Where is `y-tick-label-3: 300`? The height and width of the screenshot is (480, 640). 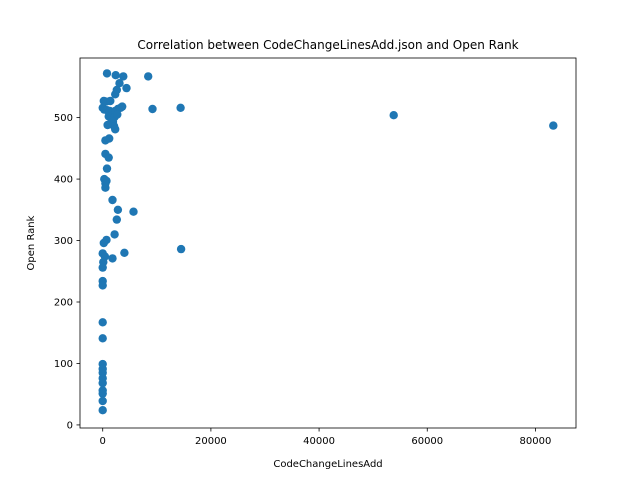
y-tick-label-3: 300 is located at coordinates (63, 241).